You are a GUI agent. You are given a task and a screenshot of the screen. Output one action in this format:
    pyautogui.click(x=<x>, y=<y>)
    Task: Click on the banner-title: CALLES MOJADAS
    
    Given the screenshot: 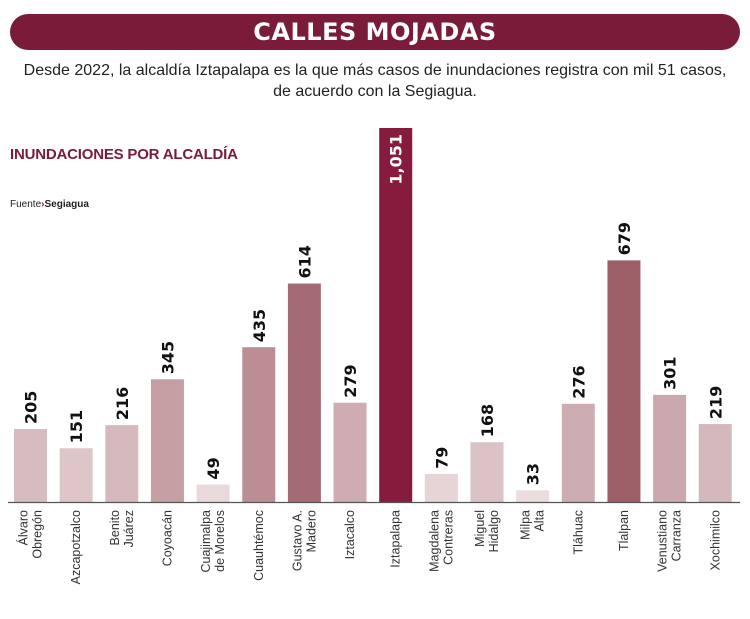 What is the action you would take?
    pyautogui.click(x=375, y=32)
    